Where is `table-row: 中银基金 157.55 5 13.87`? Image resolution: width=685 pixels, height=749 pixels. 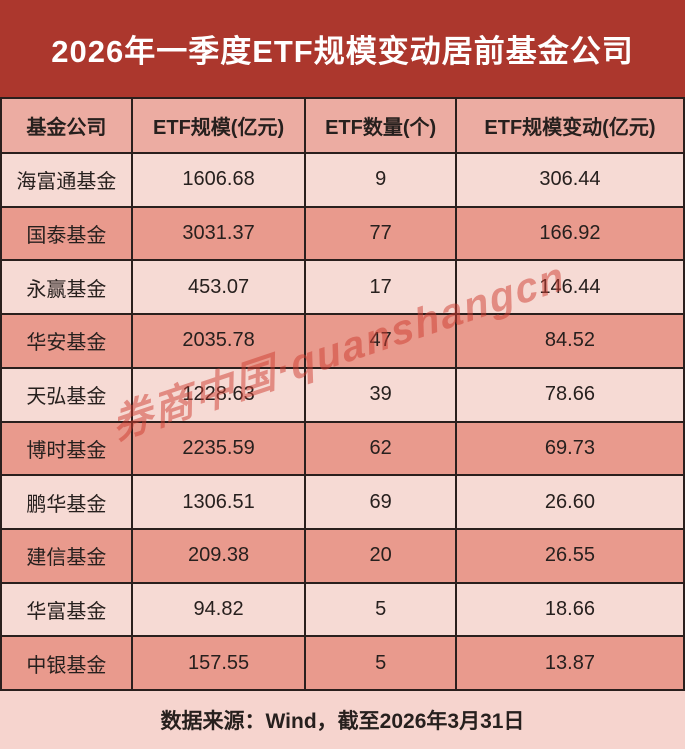
table-row: 中银基金 157.55 5 13.87 is located at coordinates (342, 664).